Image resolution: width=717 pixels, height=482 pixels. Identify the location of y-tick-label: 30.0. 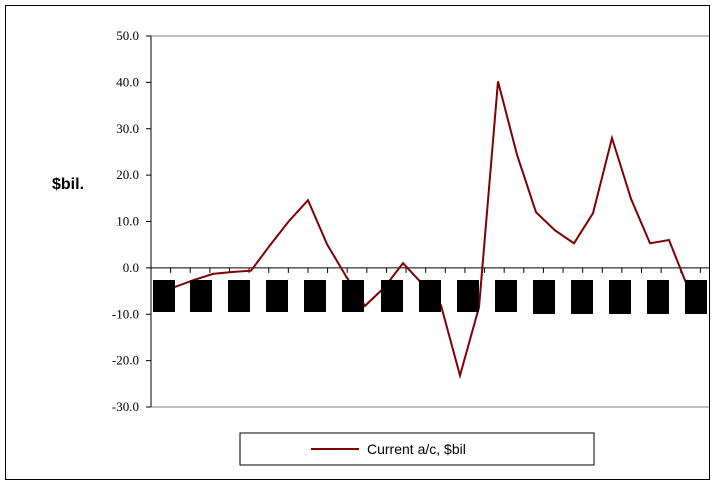
(127, 128).